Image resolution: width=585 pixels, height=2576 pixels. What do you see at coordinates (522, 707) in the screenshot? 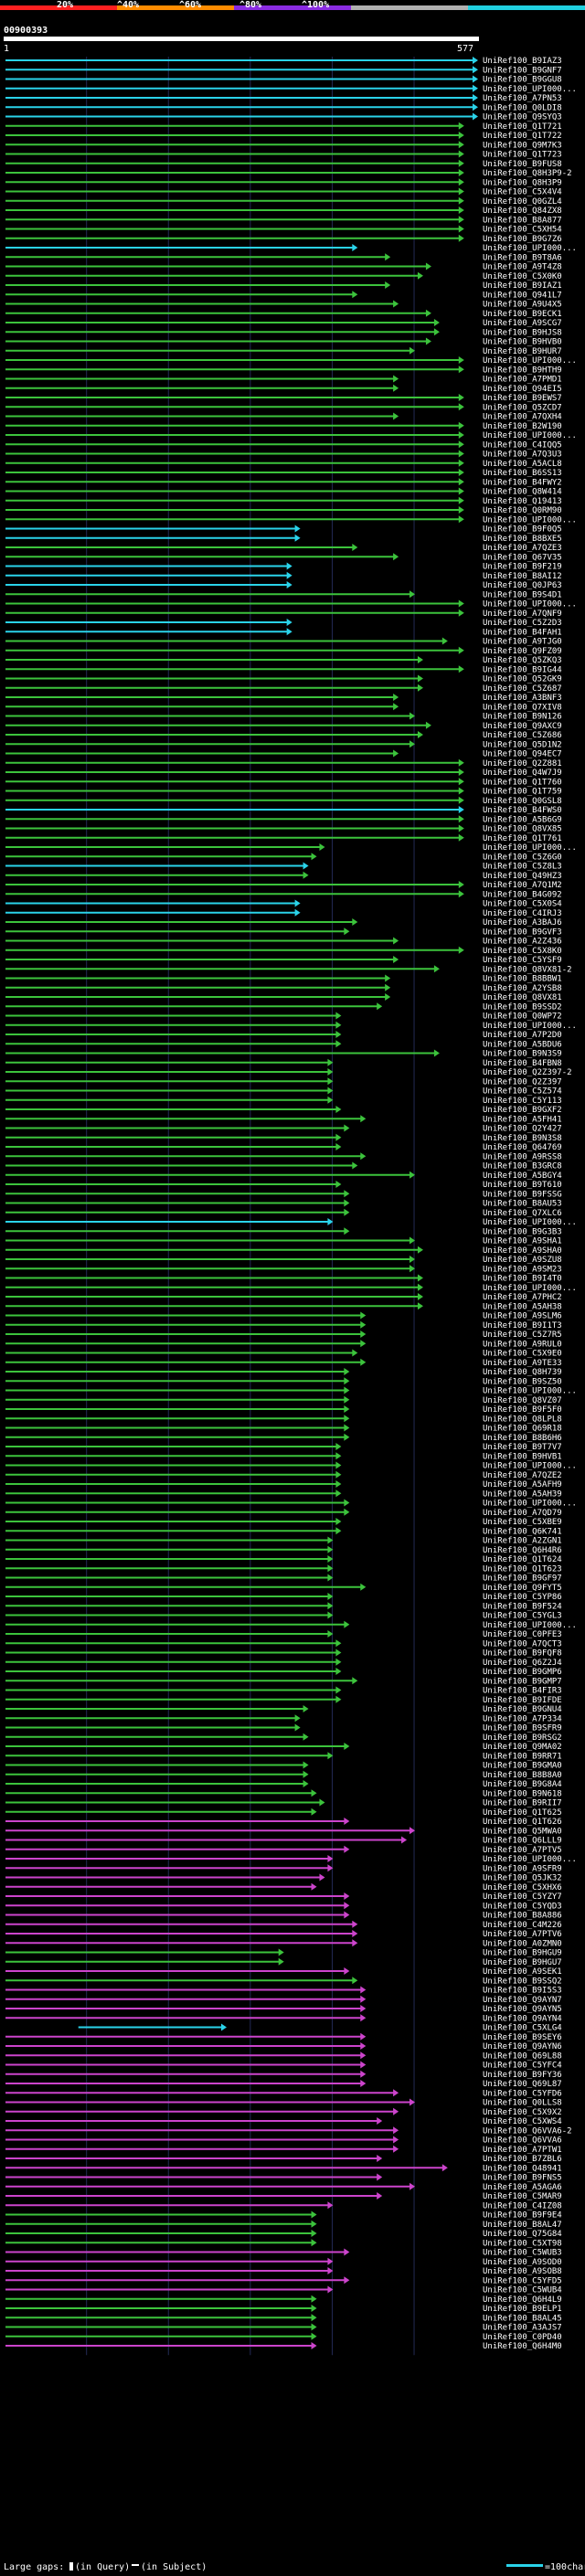
I see `hit-id-label: UniRef100_Q7XIV8` at bounding box center [522, 707].